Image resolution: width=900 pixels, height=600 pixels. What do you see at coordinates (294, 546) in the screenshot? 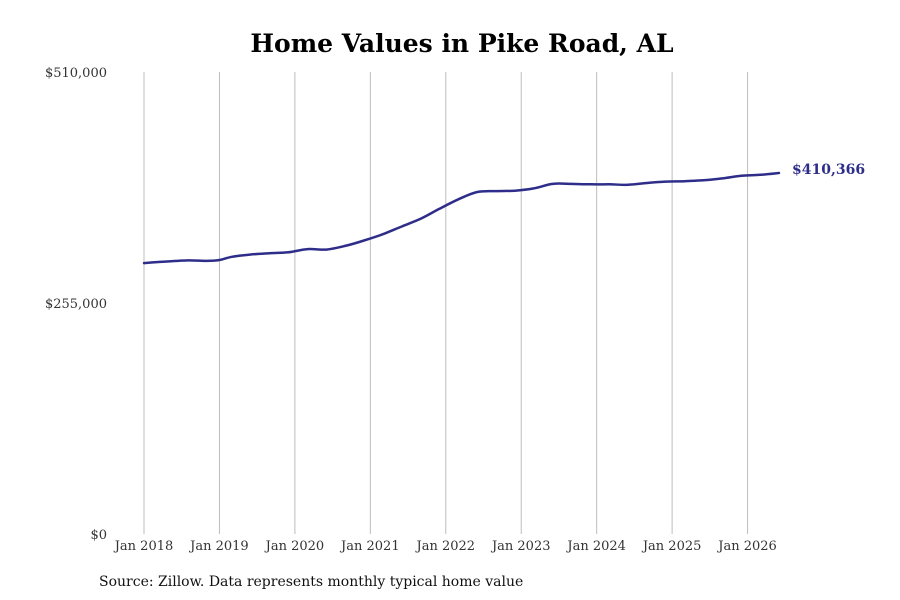
I see `x-tick-label: Jan 2020` at bounding box center [294, 546].